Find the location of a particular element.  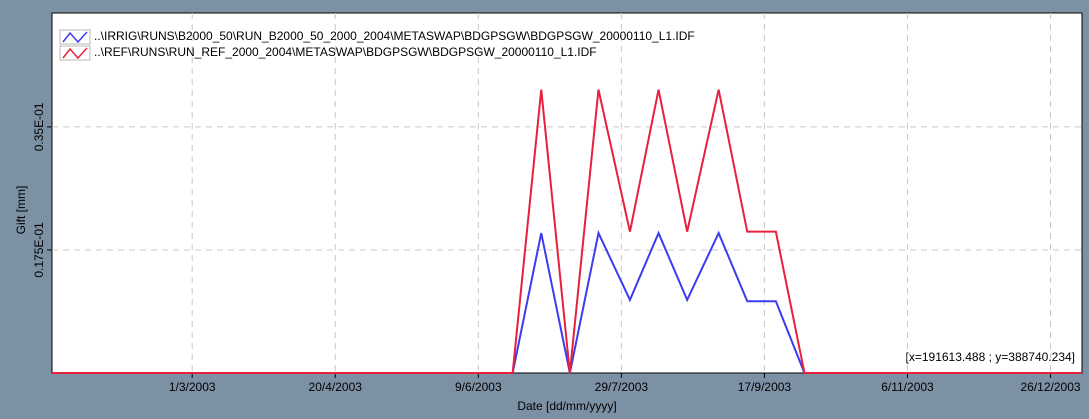

x-tick-label: 29/7/2003 is located at coordinates (622, 387).